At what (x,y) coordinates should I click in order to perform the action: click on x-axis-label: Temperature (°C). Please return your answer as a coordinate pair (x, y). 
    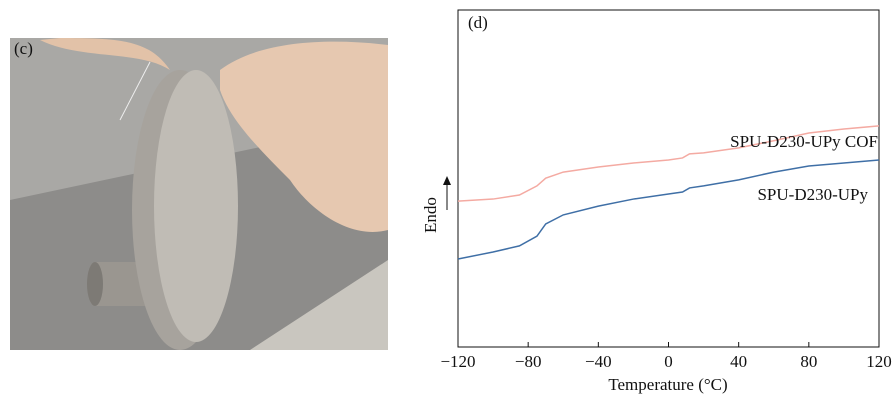
    Looking at the image, I should click on (667, 384).